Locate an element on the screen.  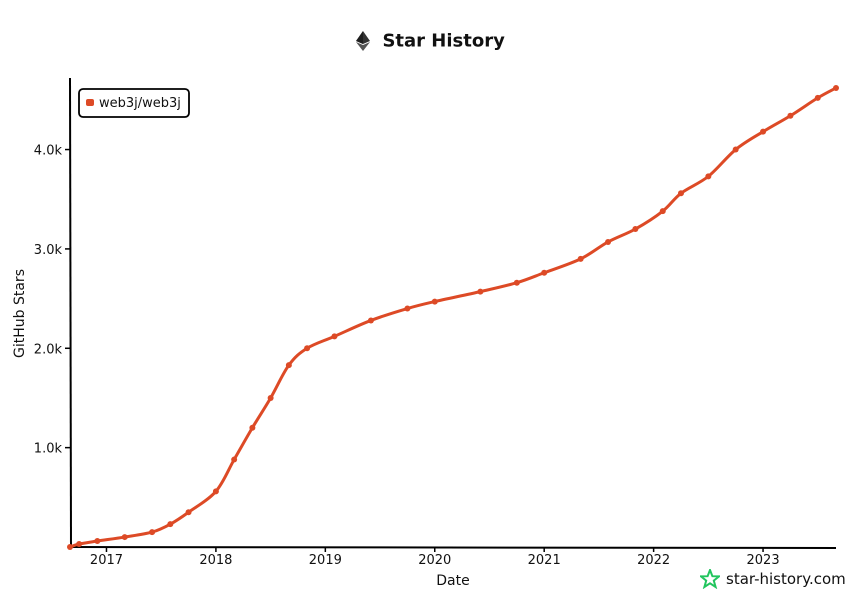
y-axis-title: GitHub Stars is located at coordinates (20, 313).